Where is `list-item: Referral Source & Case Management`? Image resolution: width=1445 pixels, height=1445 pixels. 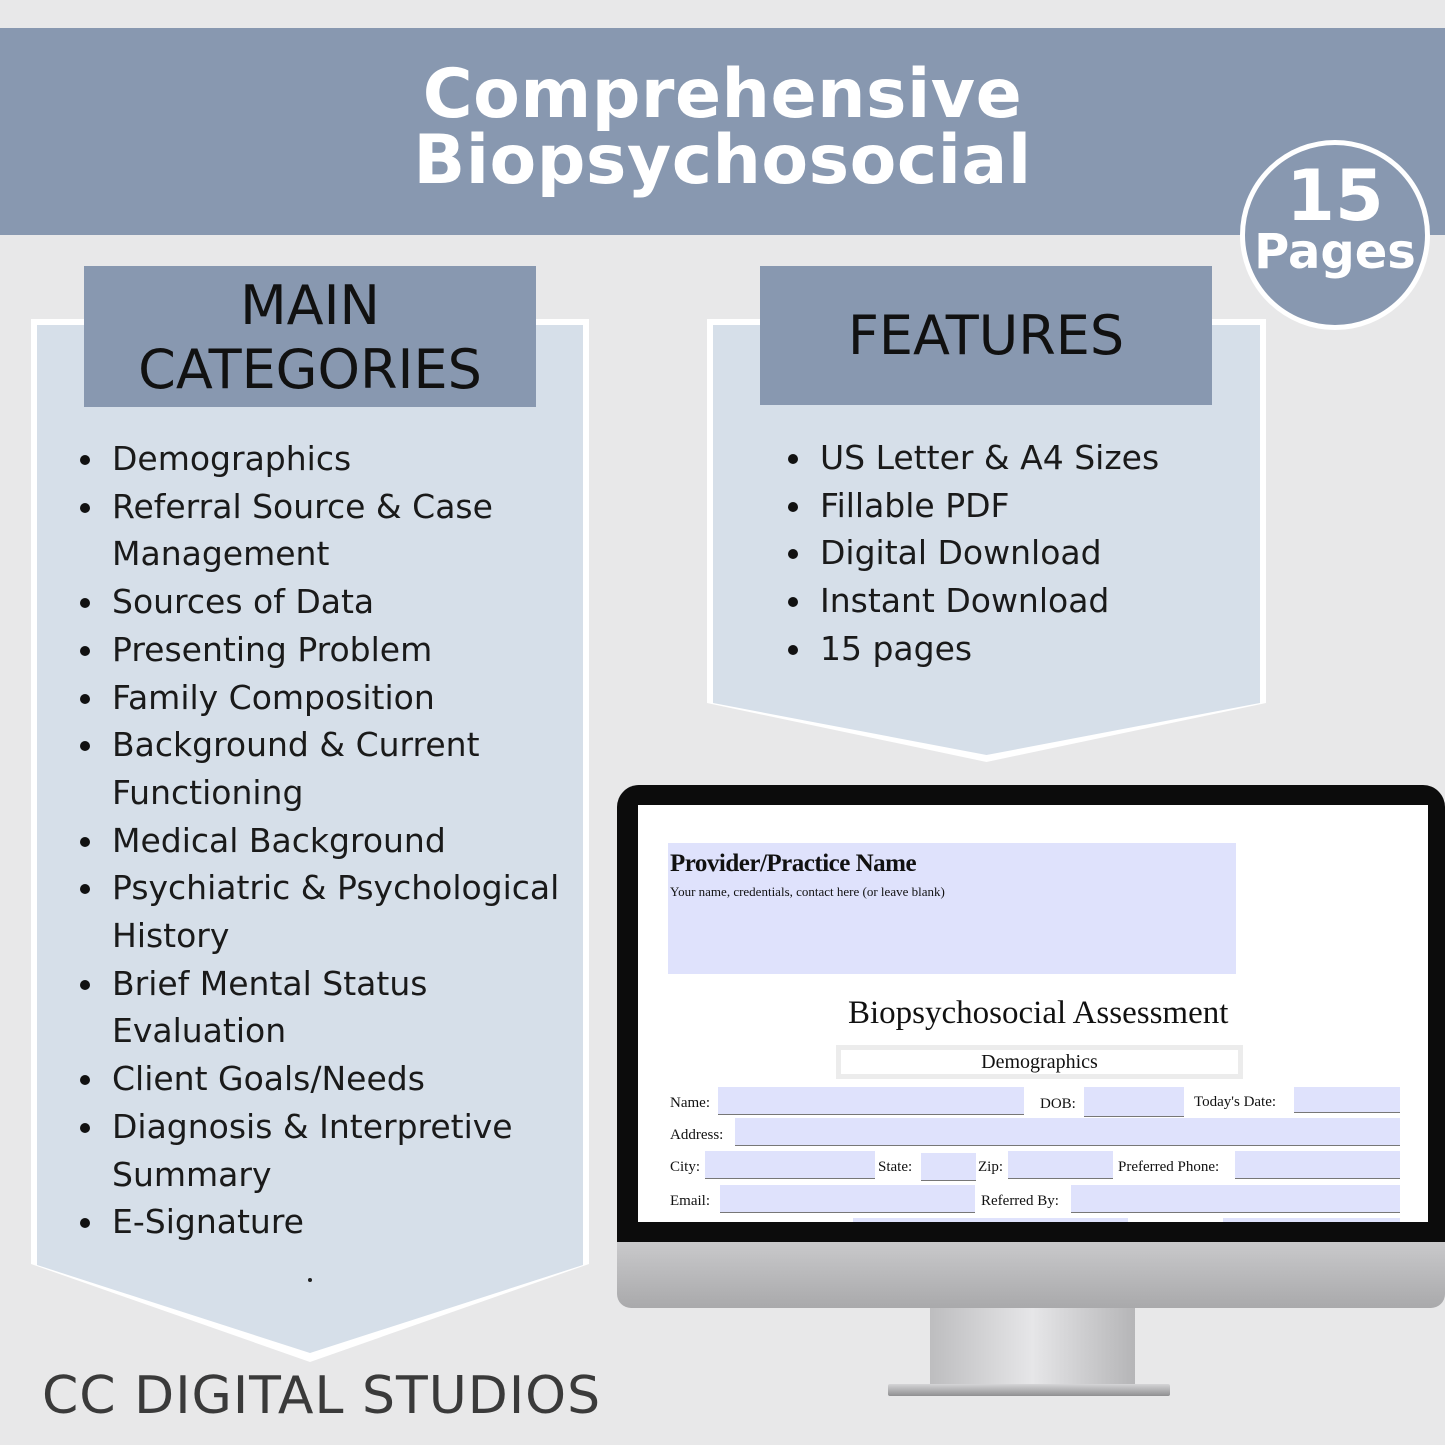 list-item: Referral Source & Case Management is located at coordinates (330, 530).